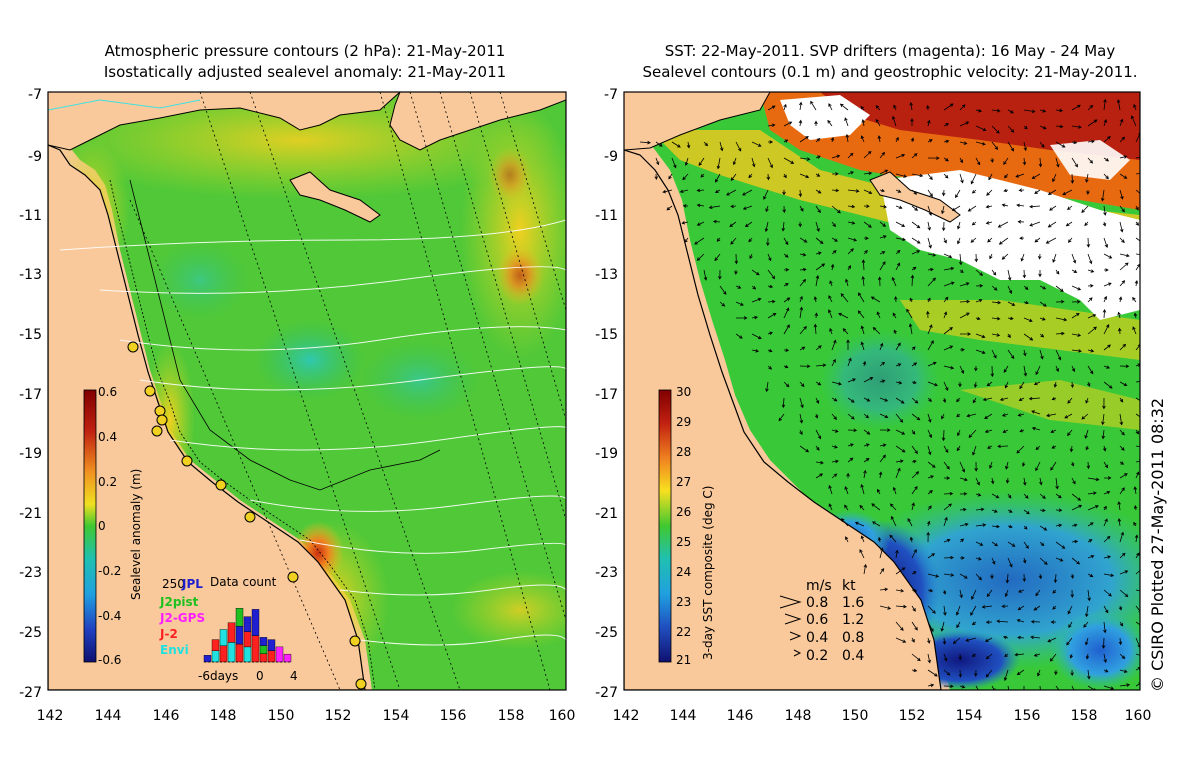 This screenshot has height=780, width=1200. I want to click on velocity-key-ms: 0.8, so click(817, 603).